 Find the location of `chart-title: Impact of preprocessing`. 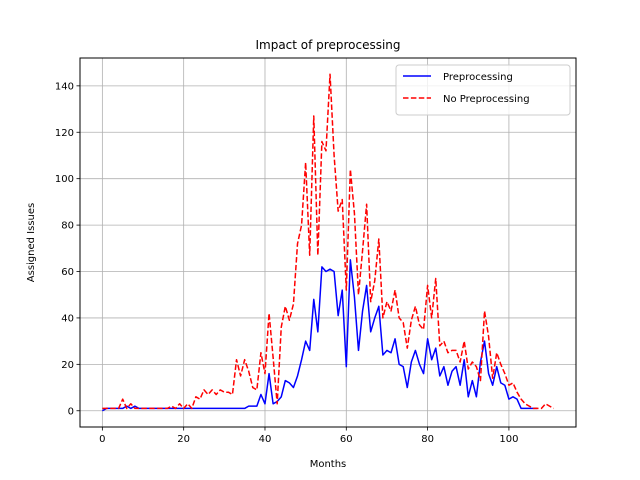

chart-title: Impact of preprocessing is located at coordinates (327, 45).